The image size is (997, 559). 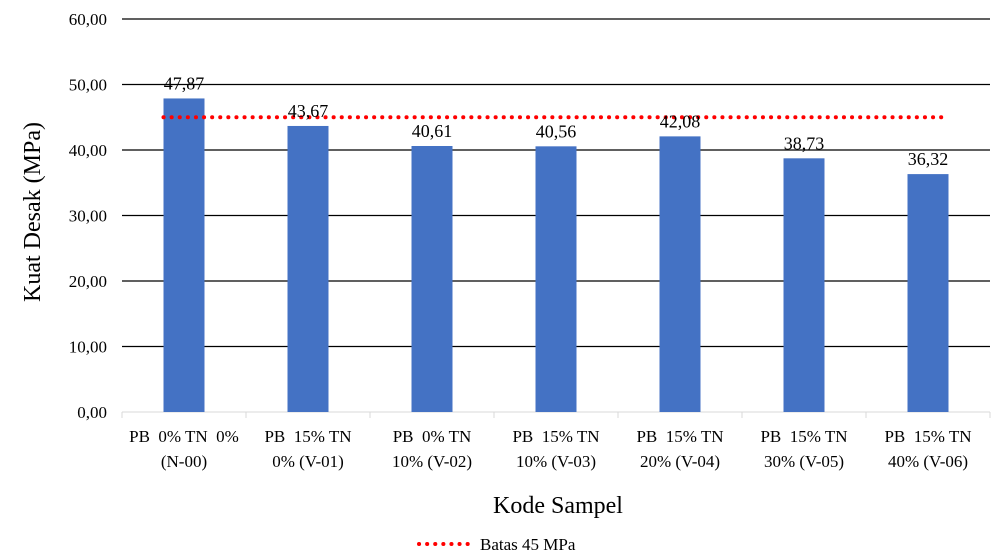 I want to click on x-category-label-line: 10% (V-02), so click(x=432, y=461).